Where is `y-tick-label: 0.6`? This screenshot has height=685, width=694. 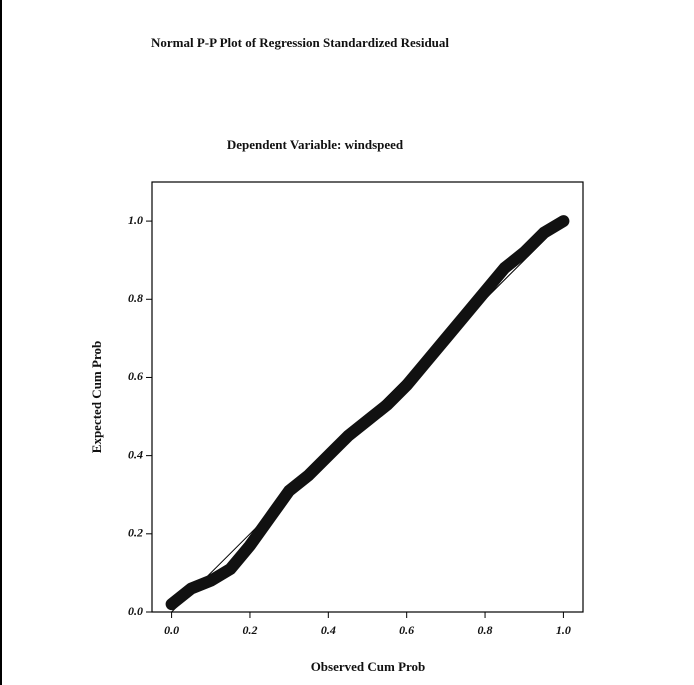
y-tick-label: 0.6 is located at coordinates (135, 376).